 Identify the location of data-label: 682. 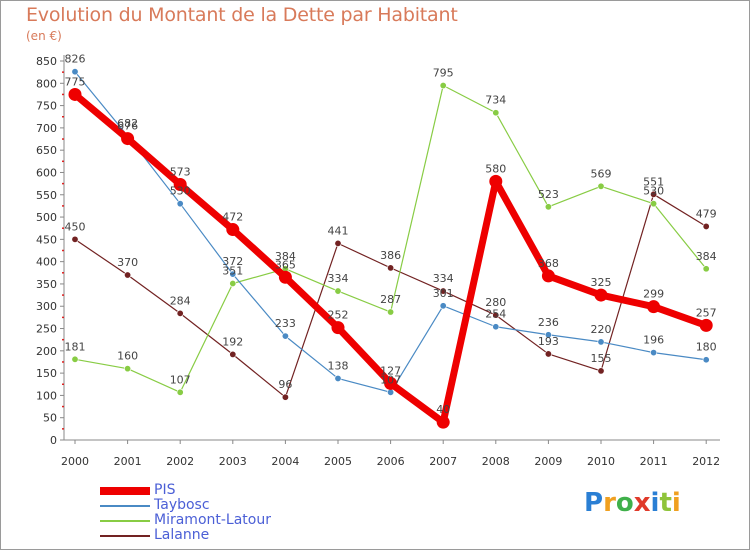
(127, 123).